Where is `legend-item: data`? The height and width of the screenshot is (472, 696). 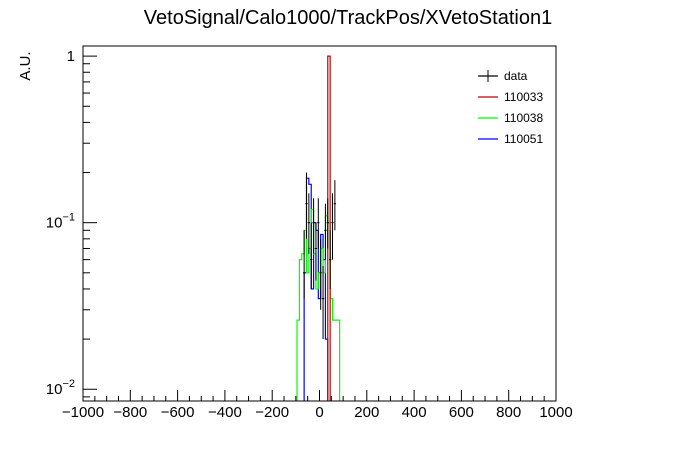
legend-item: data is located at coordinates (503, 76).